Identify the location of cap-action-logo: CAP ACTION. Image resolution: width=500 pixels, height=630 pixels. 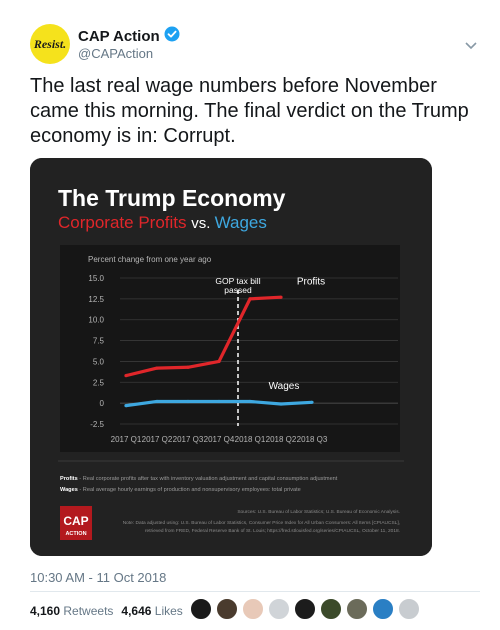
(76, 523).